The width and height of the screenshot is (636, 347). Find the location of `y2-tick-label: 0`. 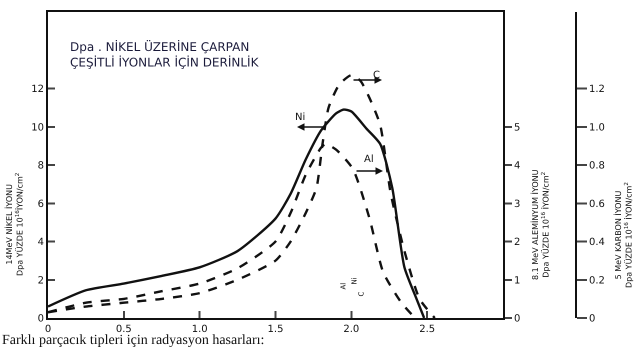

y2-tick-label: 0 is located at coordinates (517, 319).